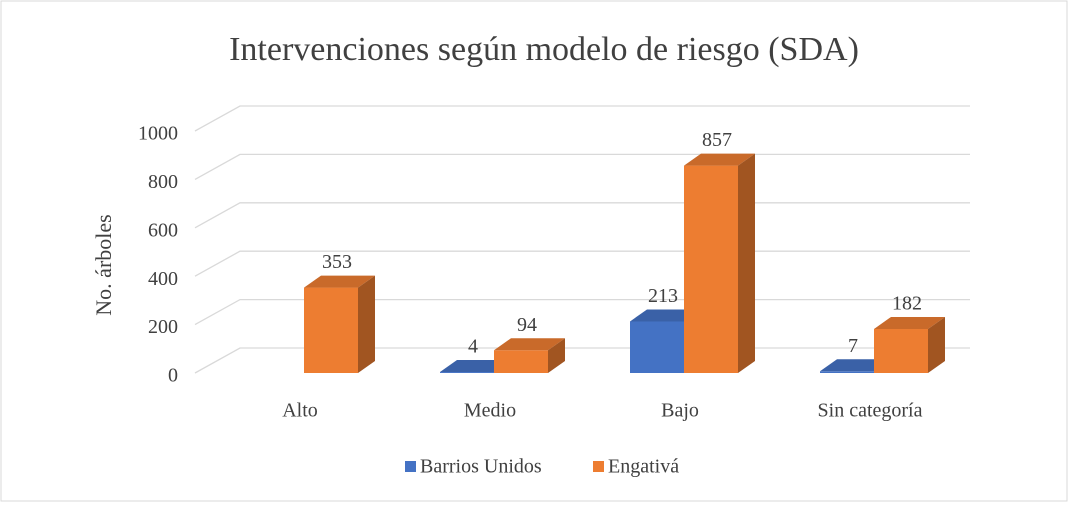 This screenshot has width=1068, height=507. What do you see at coordinates (163, 279) in the screenshot?
I see `y-tick-label: 400` at bounding box center [163, 279].